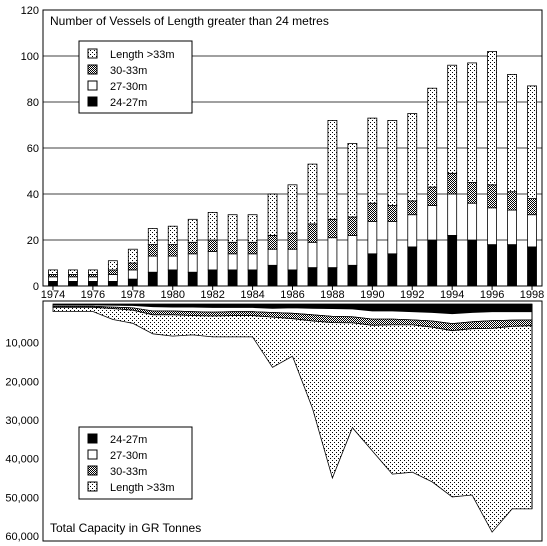 This screenshot has height=546, width=547. Describe the element at coordinates (33, 149) in the screenshot. I see `top-y-tick-label: 60` at that location.